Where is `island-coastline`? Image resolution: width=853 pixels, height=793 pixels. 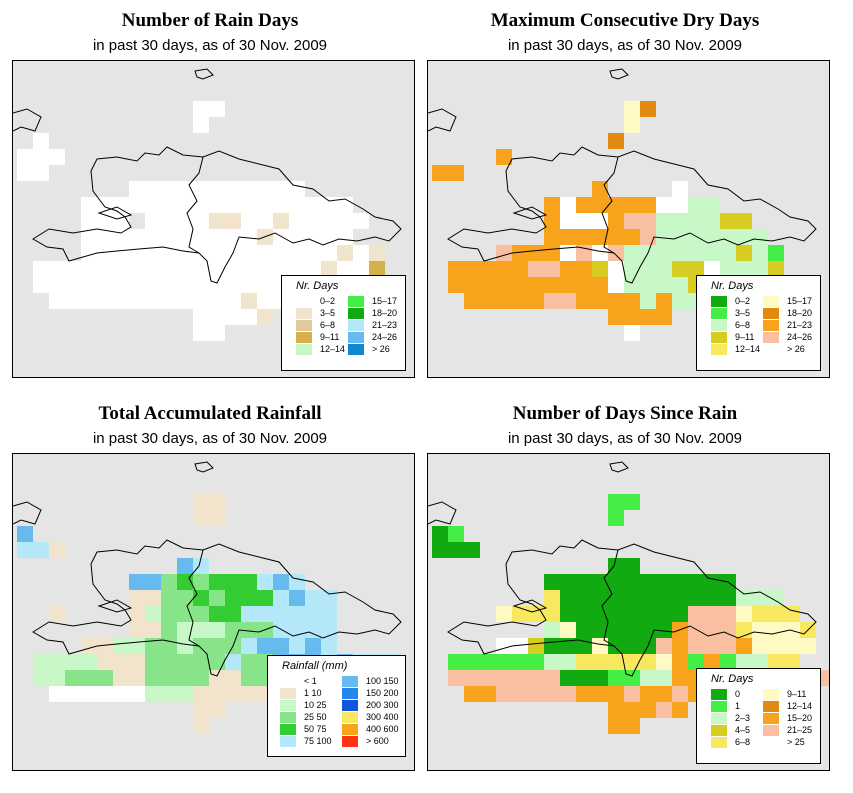 island-coastline is located at coordinates (217, 215).